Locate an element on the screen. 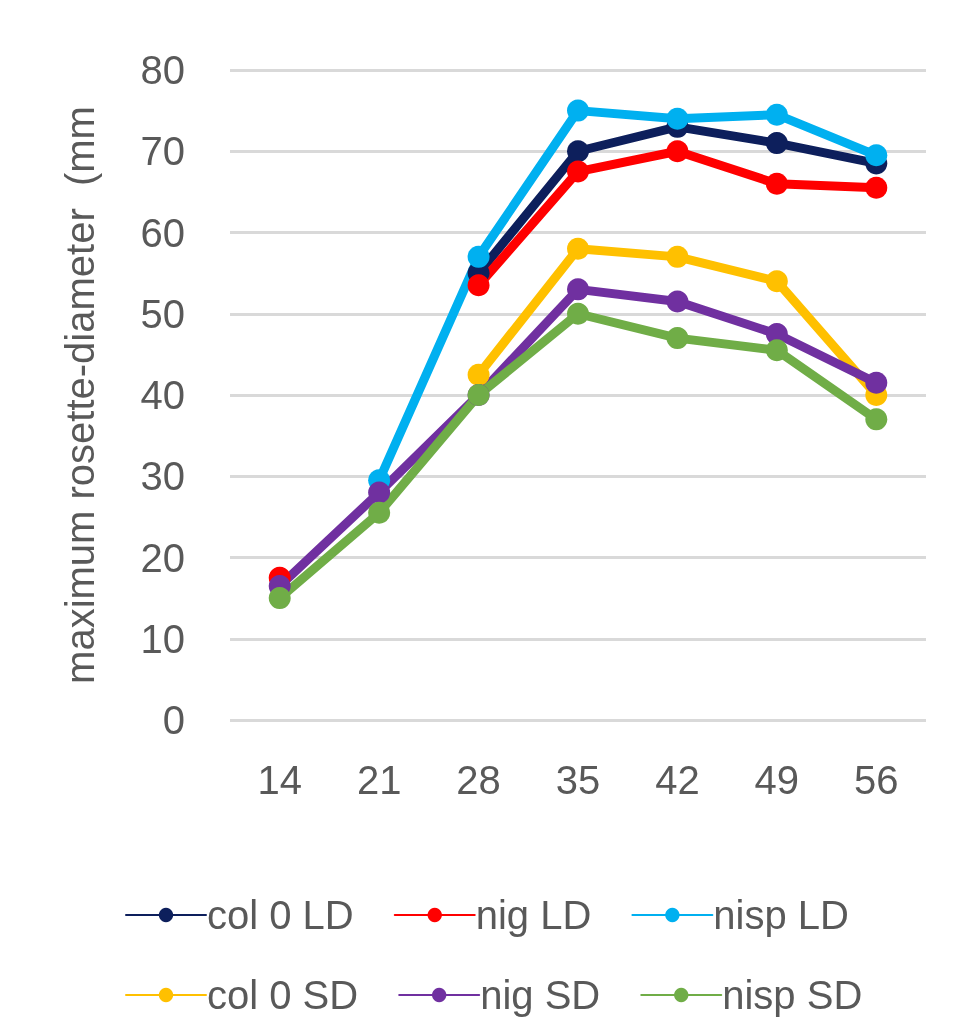  y-tick-label: 50 is located at coordinates (162, 313).